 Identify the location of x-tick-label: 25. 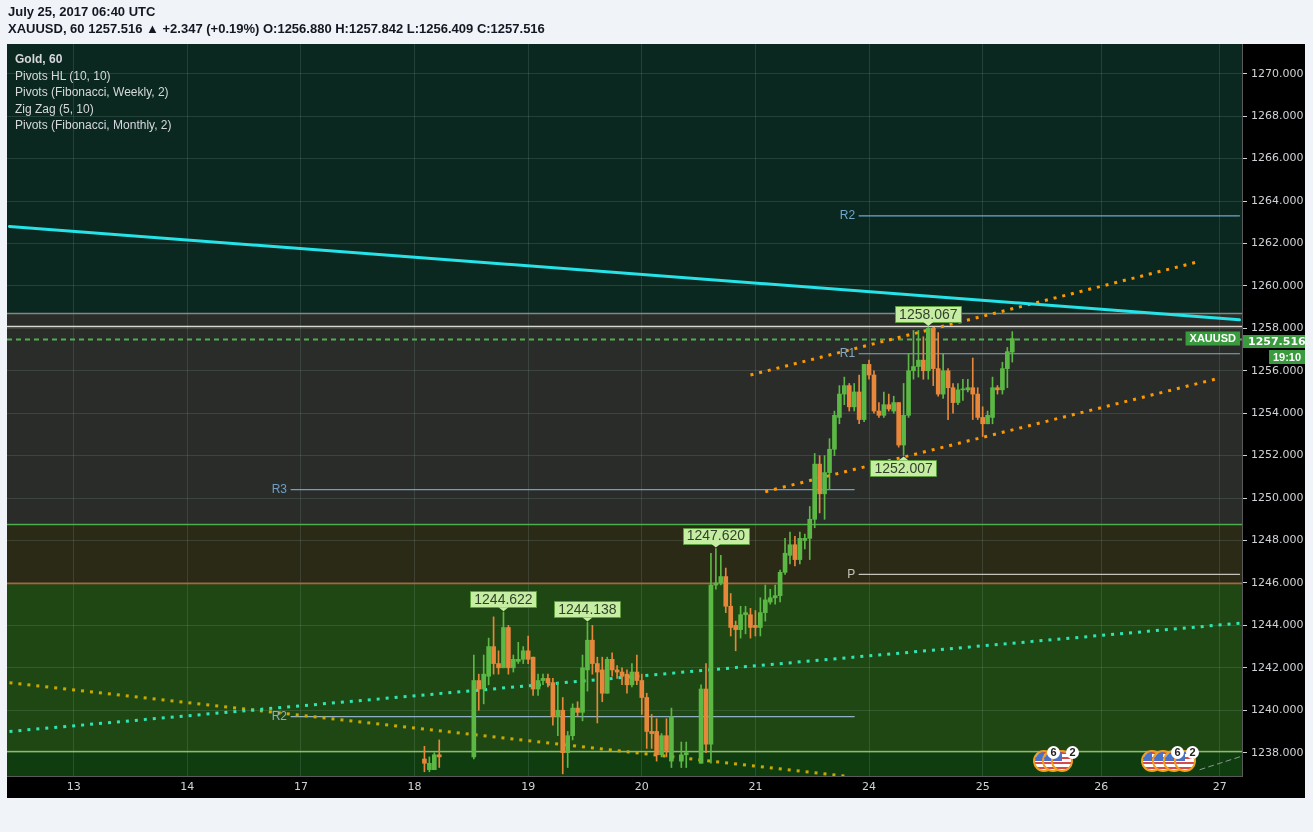
(982, 787).